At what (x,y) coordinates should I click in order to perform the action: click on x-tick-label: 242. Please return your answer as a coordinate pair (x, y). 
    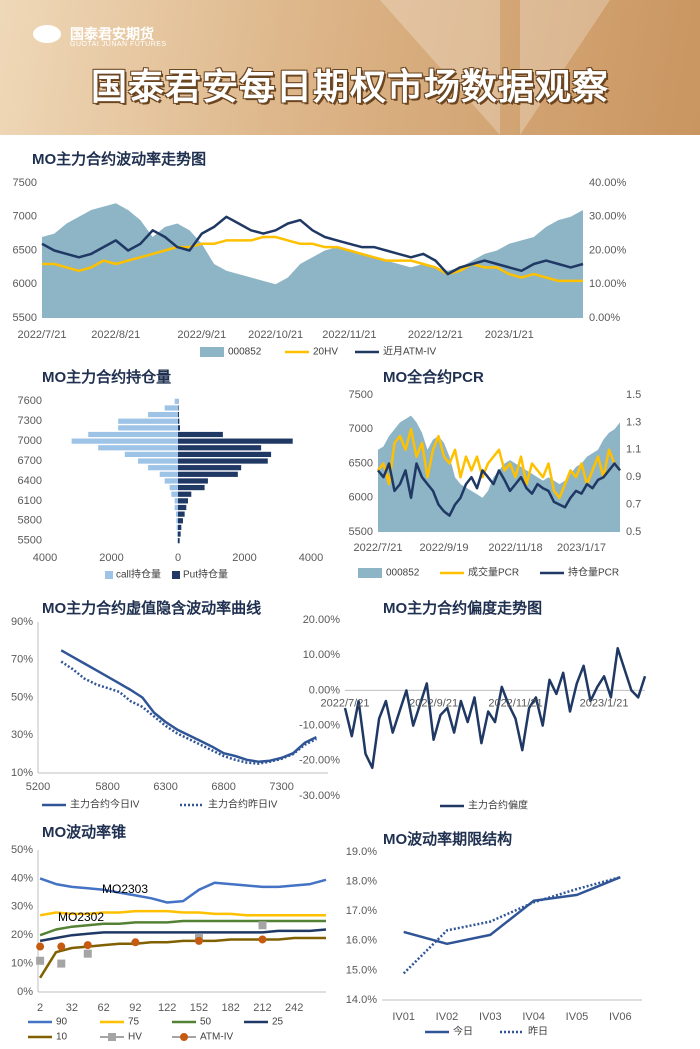
    Looking at the image, I should click on (294, 1008).